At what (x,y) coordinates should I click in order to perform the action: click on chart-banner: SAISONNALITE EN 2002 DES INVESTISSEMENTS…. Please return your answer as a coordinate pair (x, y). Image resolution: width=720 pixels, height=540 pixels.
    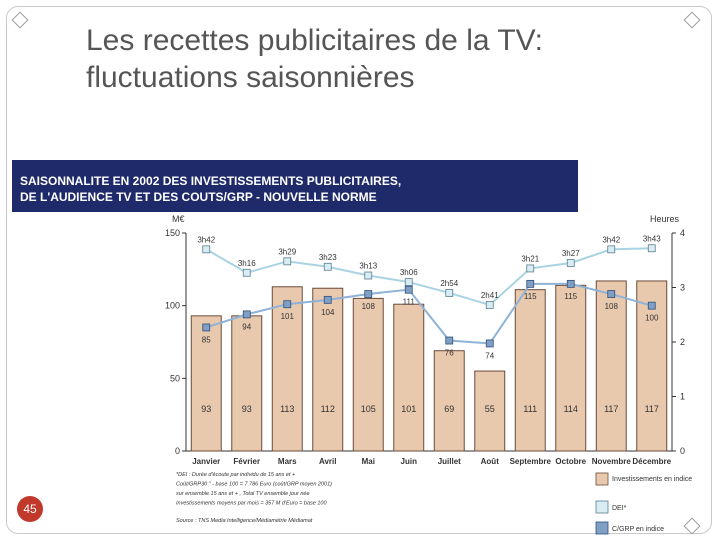
    Looking at the image, I should click on (295, 186).